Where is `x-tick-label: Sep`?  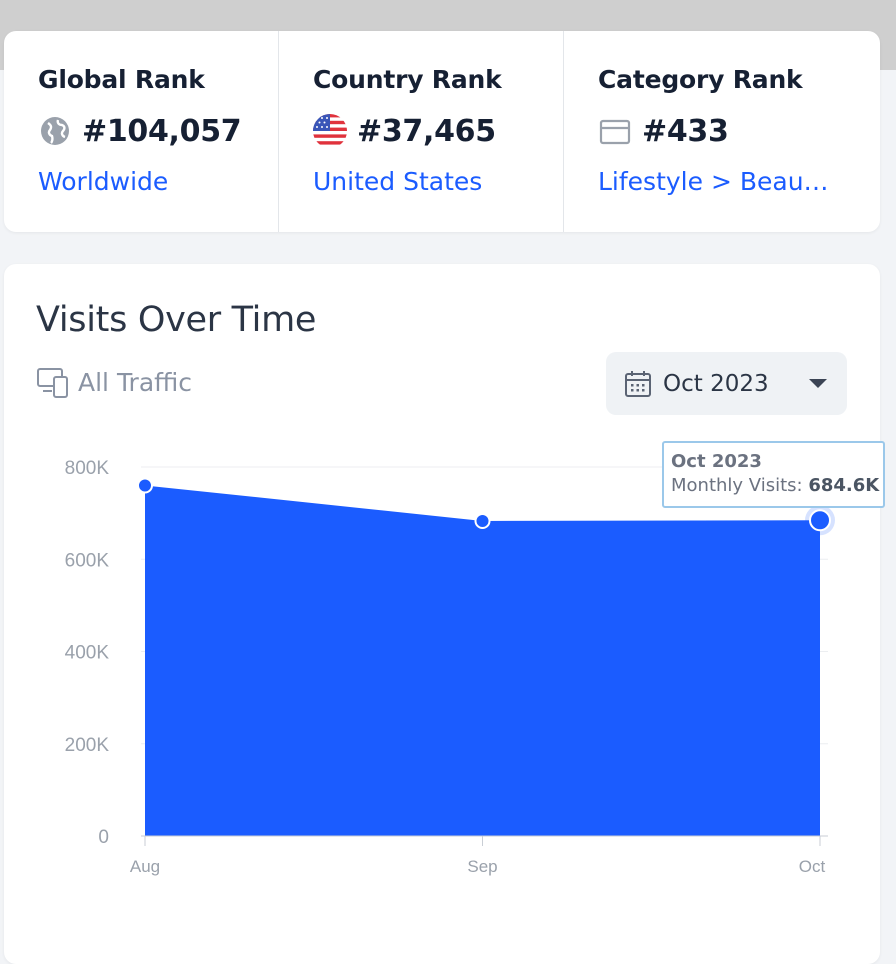
x-tick-label: Sep is located at coordinates (482, 866).